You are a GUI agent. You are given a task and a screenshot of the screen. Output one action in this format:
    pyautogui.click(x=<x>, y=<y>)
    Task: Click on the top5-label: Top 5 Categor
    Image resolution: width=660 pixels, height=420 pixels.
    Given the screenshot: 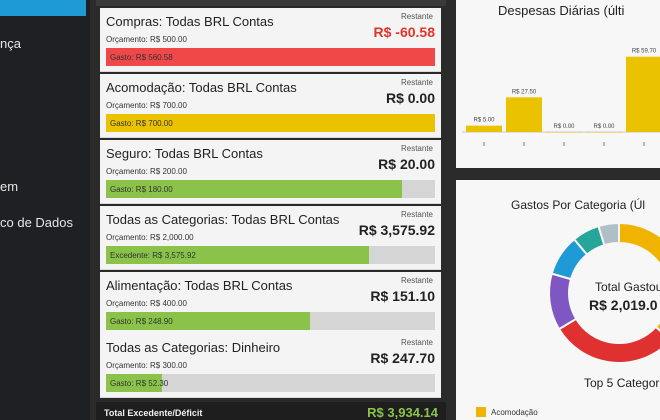 What is the action you would take?
    pyautogui.click(x=622, y=383)
    